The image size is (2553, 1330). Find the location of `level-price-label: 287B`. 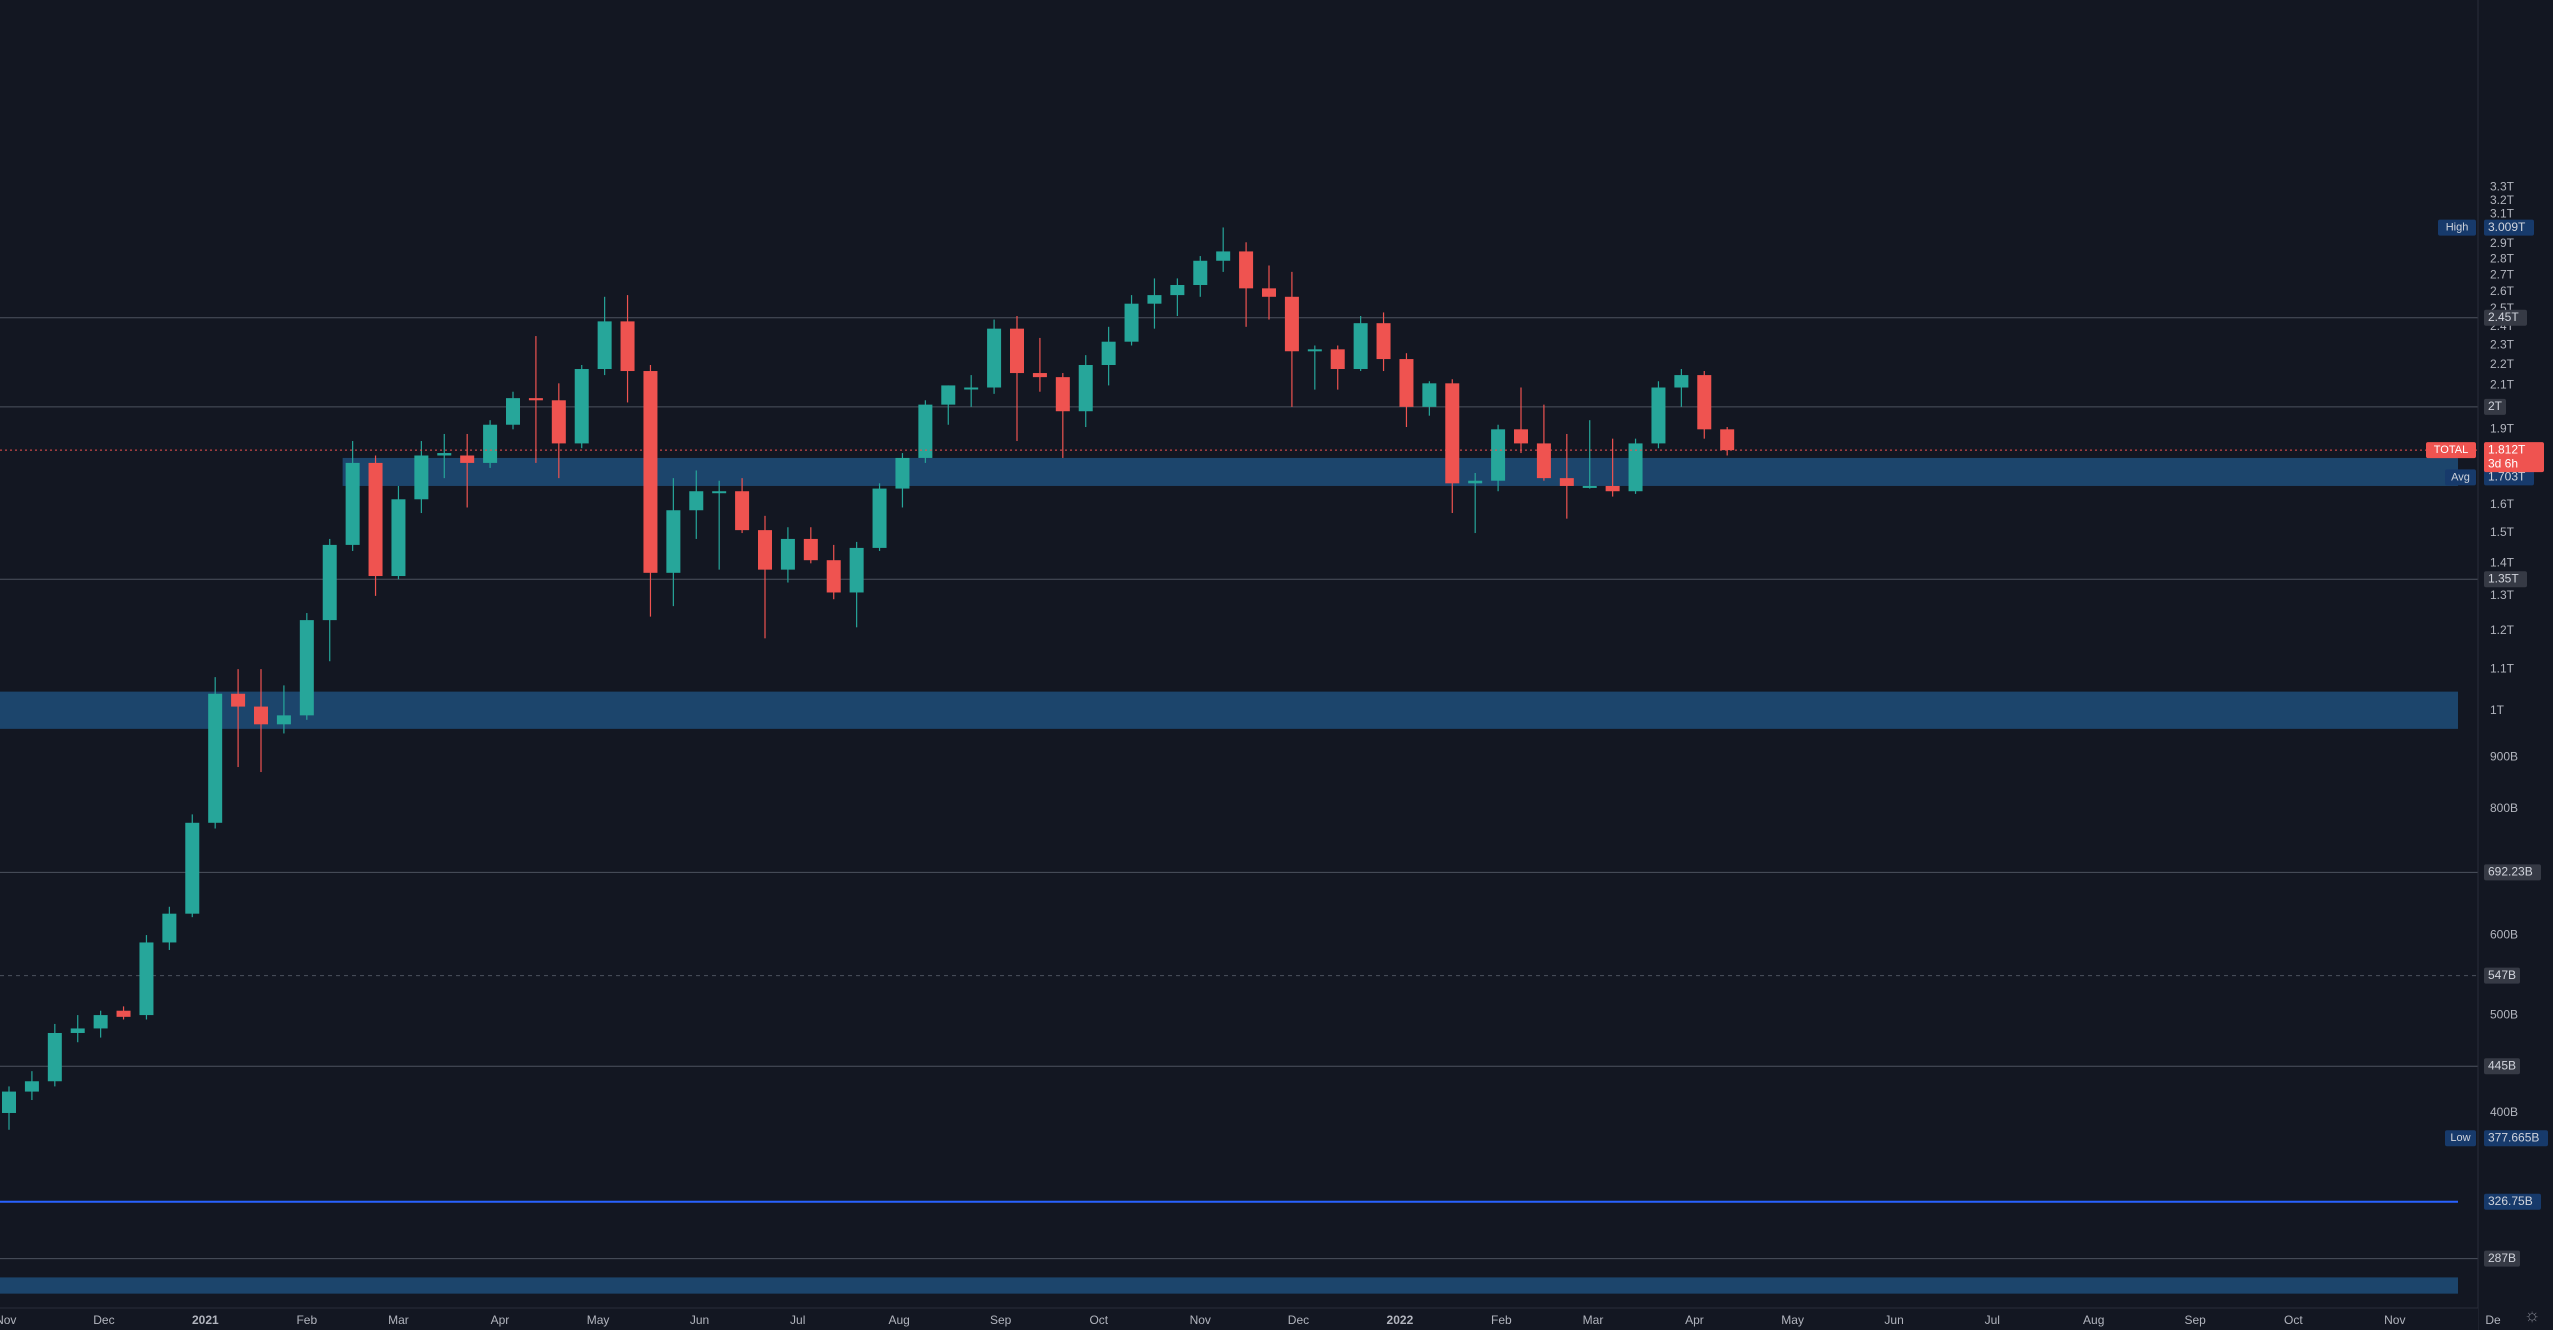

level-price-label: 287B is located at coordinates (2502, 1258).